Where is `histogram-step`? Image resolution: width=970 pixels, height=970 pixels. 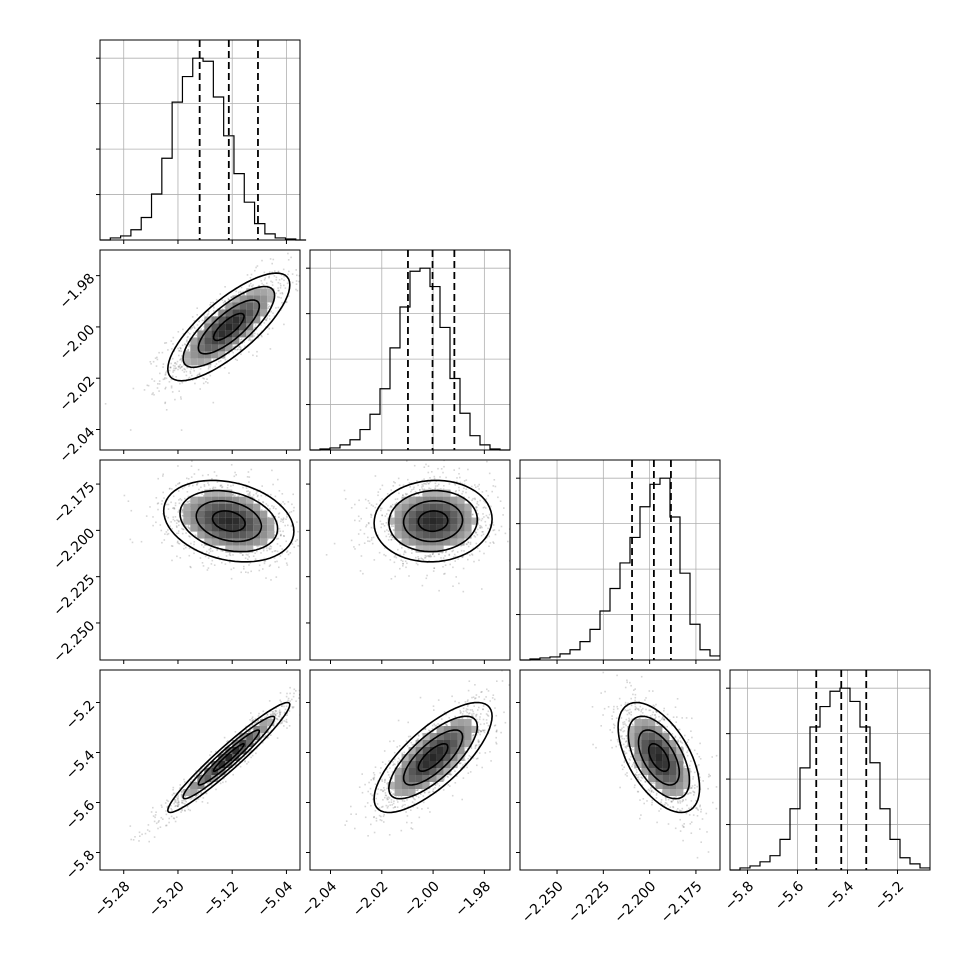
histogram-step is located at coordinates (410, 359).